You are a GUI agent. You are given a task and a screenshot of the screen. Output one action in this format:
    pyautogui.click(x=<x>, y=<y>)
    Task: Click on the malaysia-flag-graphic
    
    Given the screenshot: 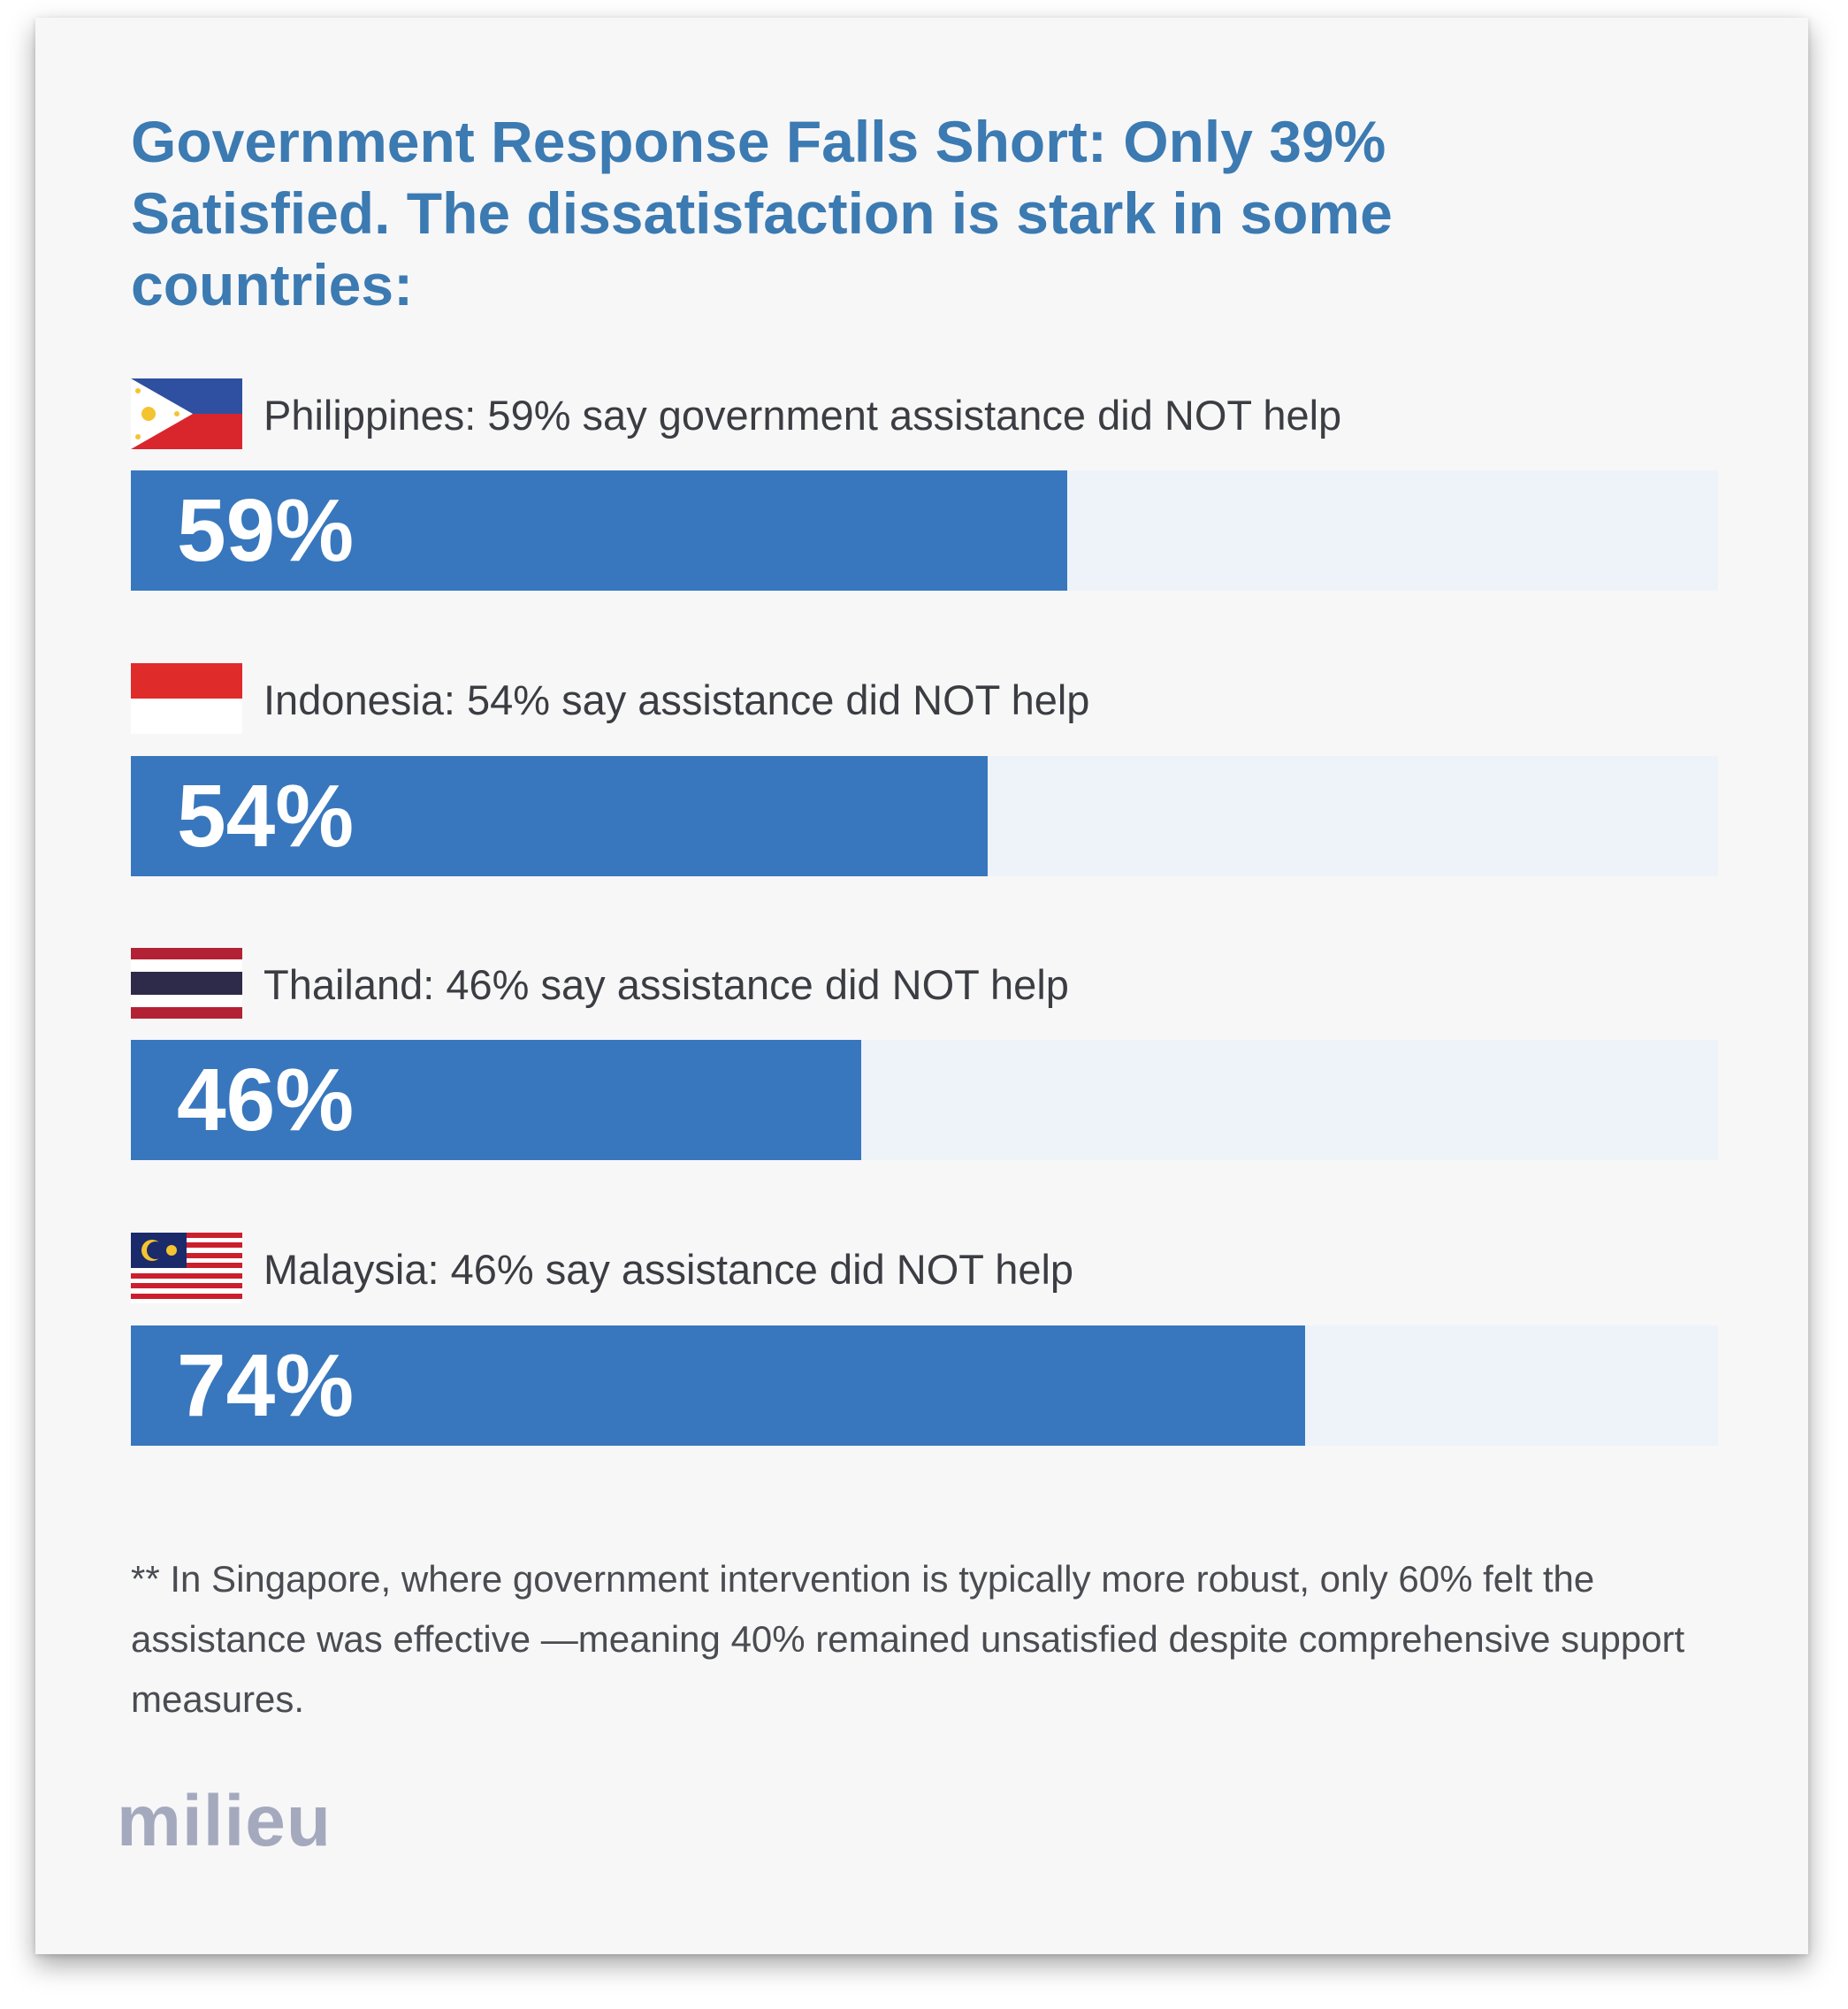 What is the action you would take?
    pyautogui.click(x=186, y=1268)
    